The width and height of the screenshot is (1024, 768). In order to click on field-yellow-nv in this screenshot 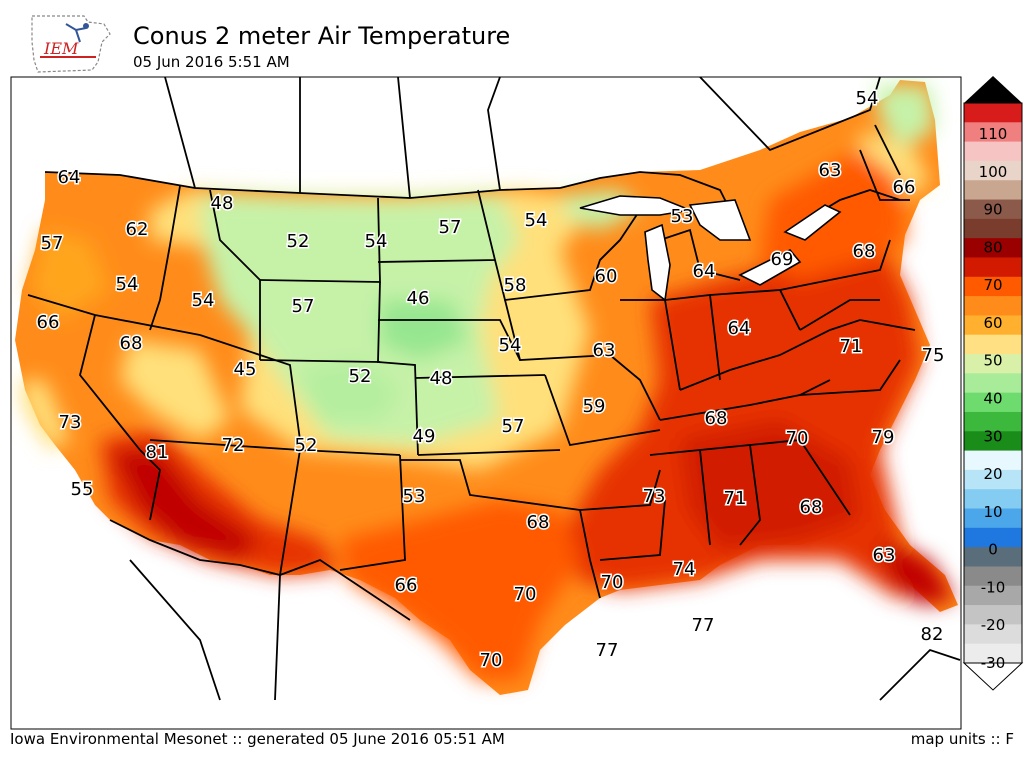, I will do `click(175, 390)`.